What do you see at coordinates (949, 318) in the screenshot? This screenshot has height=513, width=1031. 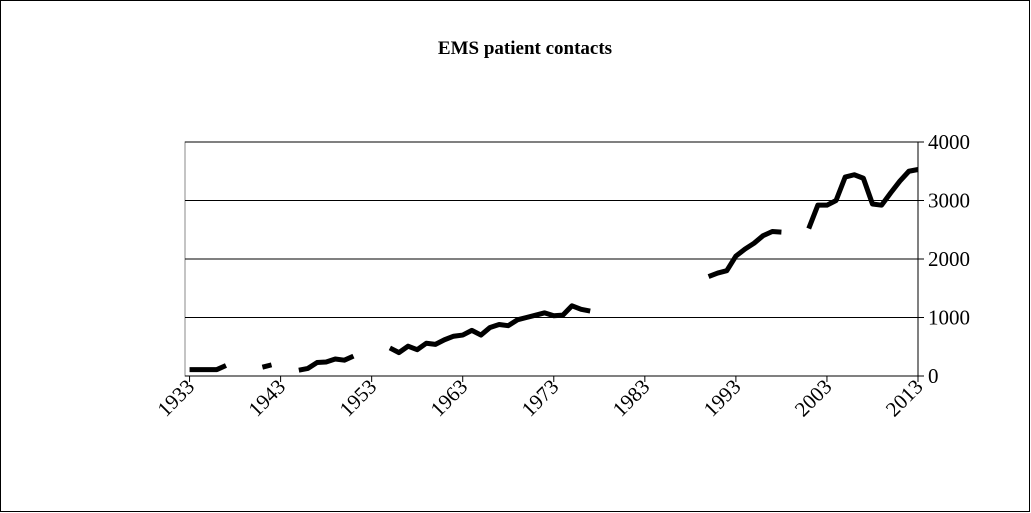 I see `y-tick-label: 1000` at bounding box center [949, 318].